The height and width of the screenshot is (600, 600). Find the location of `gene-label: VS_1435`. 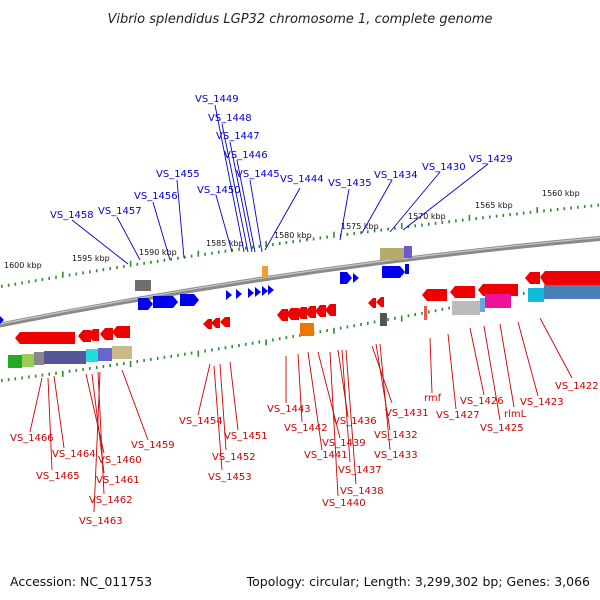

gene-label: VS_1435 is located at coordinates (350, 183).